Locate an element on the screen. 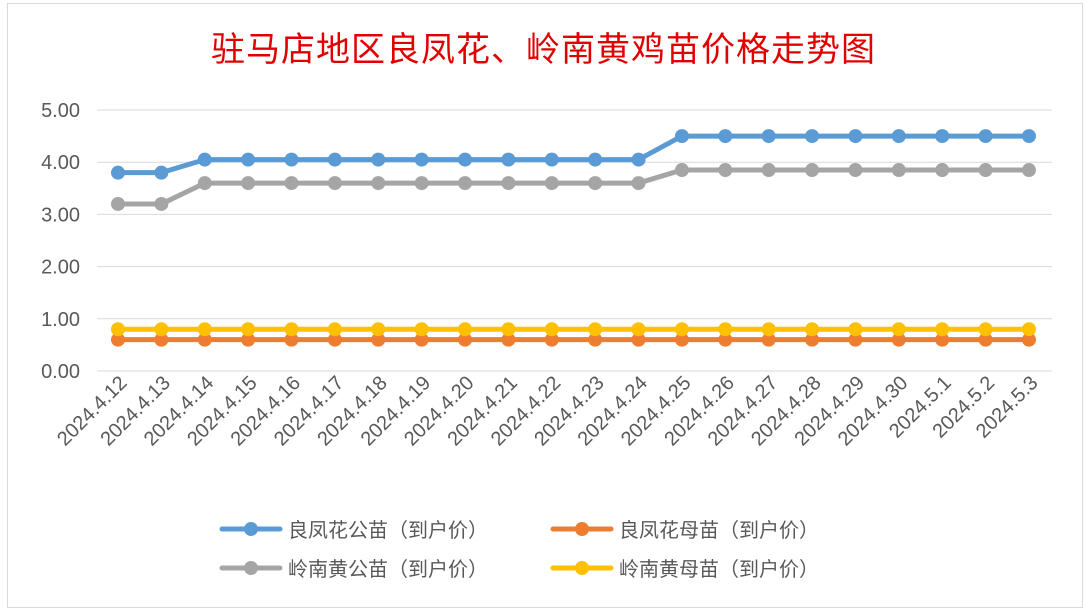  y-tick-label: 1.00 is located at coordinates (60, 320).